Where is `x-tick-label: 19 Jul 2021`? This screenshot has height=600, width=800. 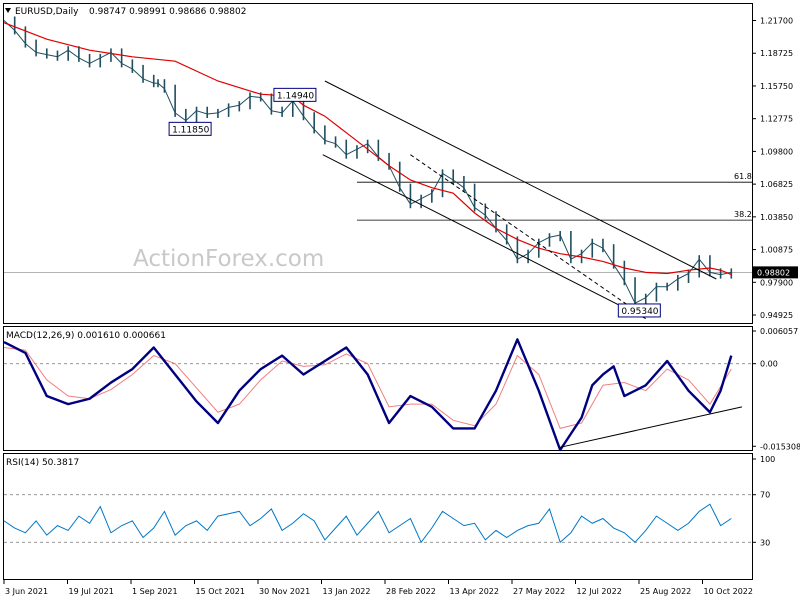 x-tick-label: 19 Jul 2021 is located at coordinates (91, 591).